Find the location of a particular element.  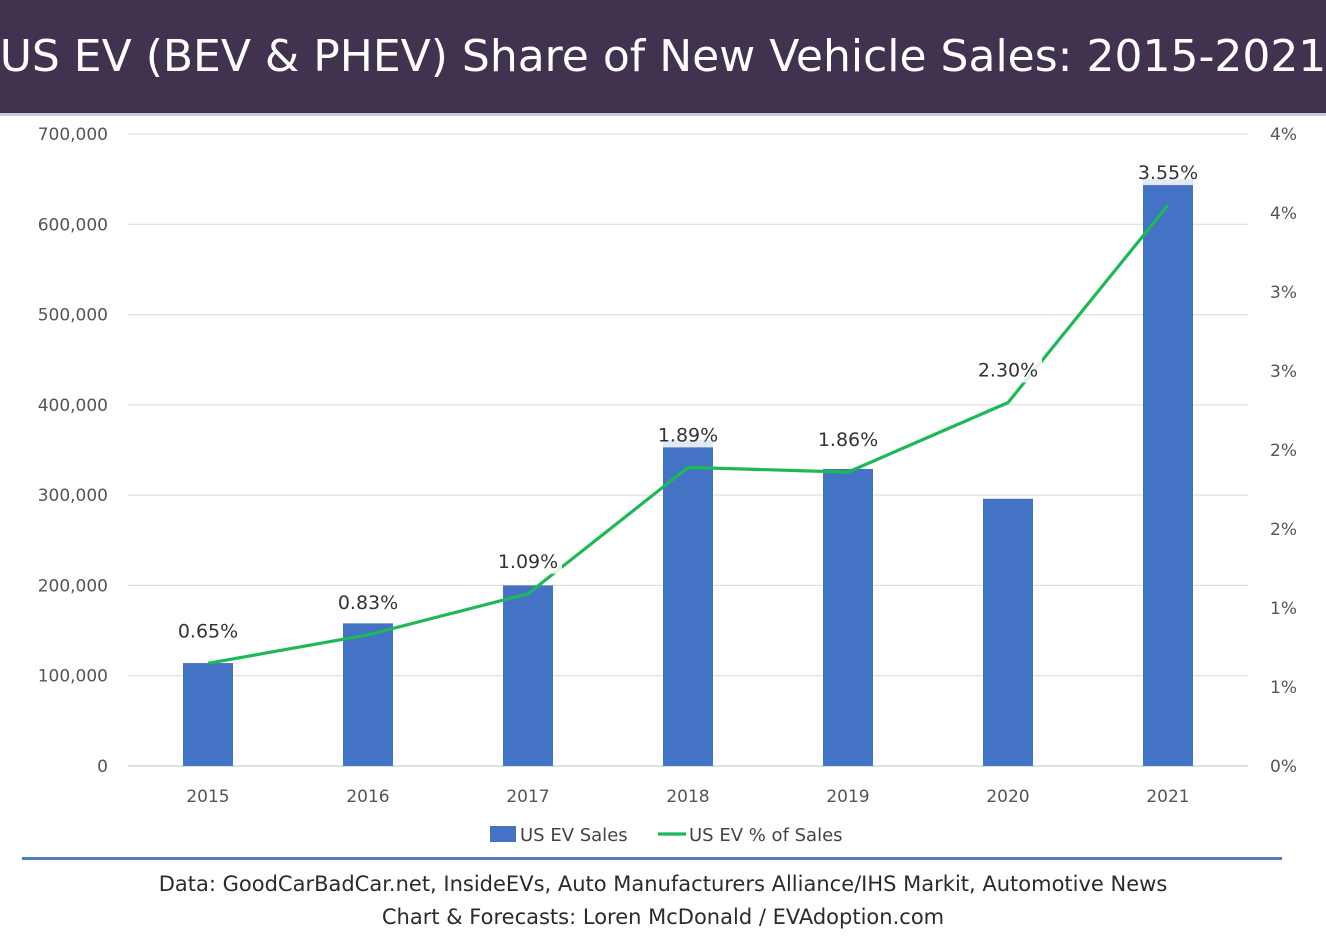

legend-label-share: US EV % of Sales is located at coordinates (766, 835).